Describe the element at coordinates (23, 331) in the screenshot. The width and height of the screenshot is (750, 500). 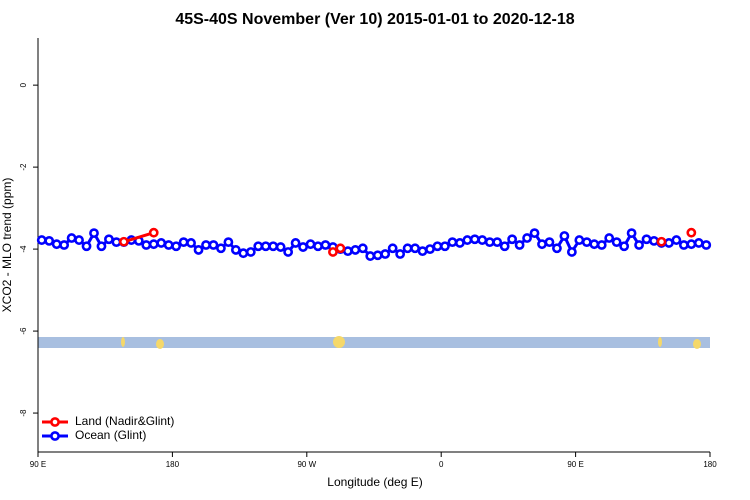
I see `y-tick-label: -6` at that location.